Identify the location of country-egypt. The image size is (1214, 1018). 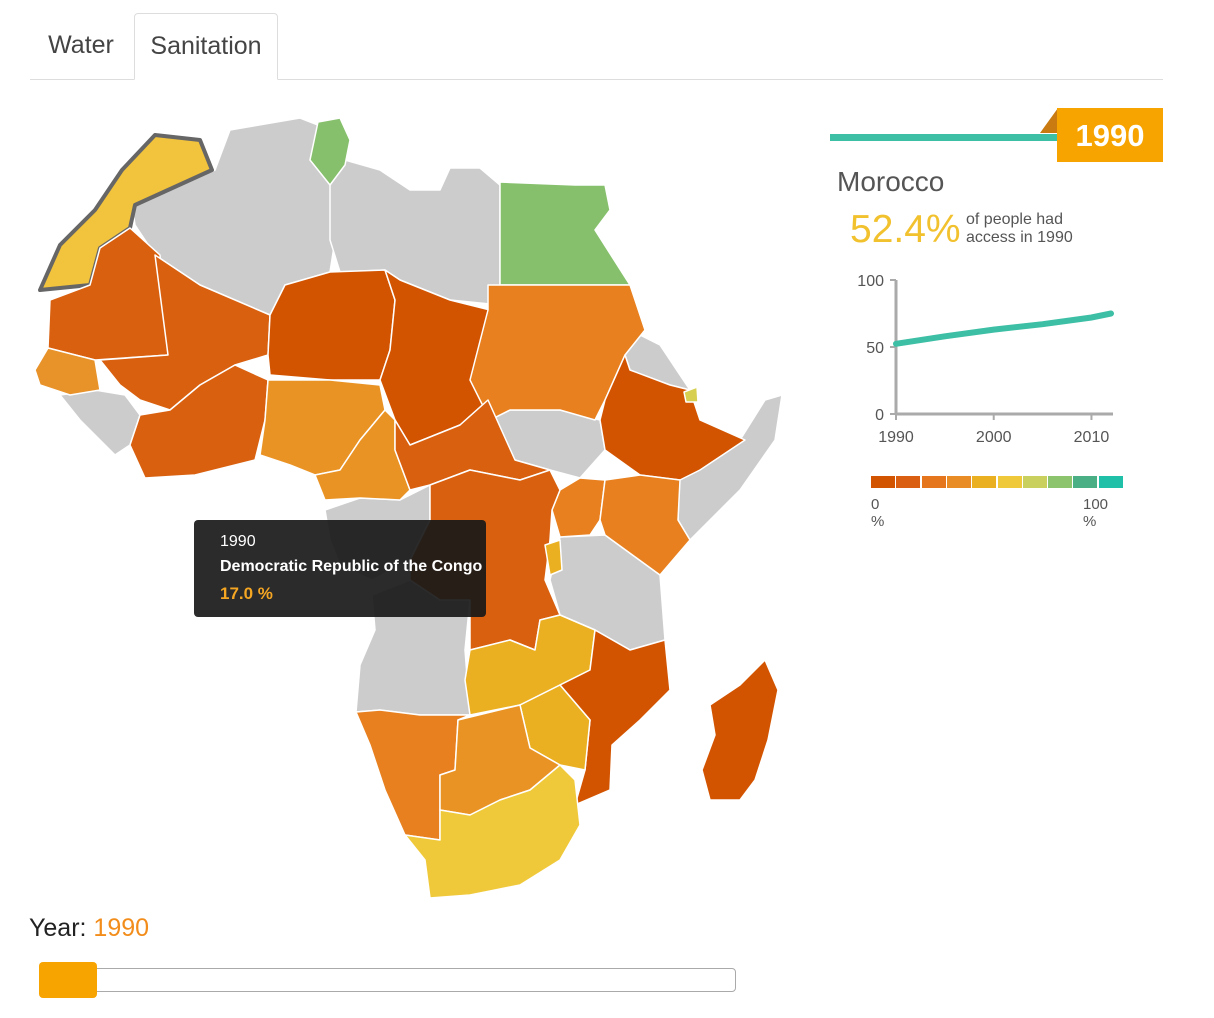
(565, 233).